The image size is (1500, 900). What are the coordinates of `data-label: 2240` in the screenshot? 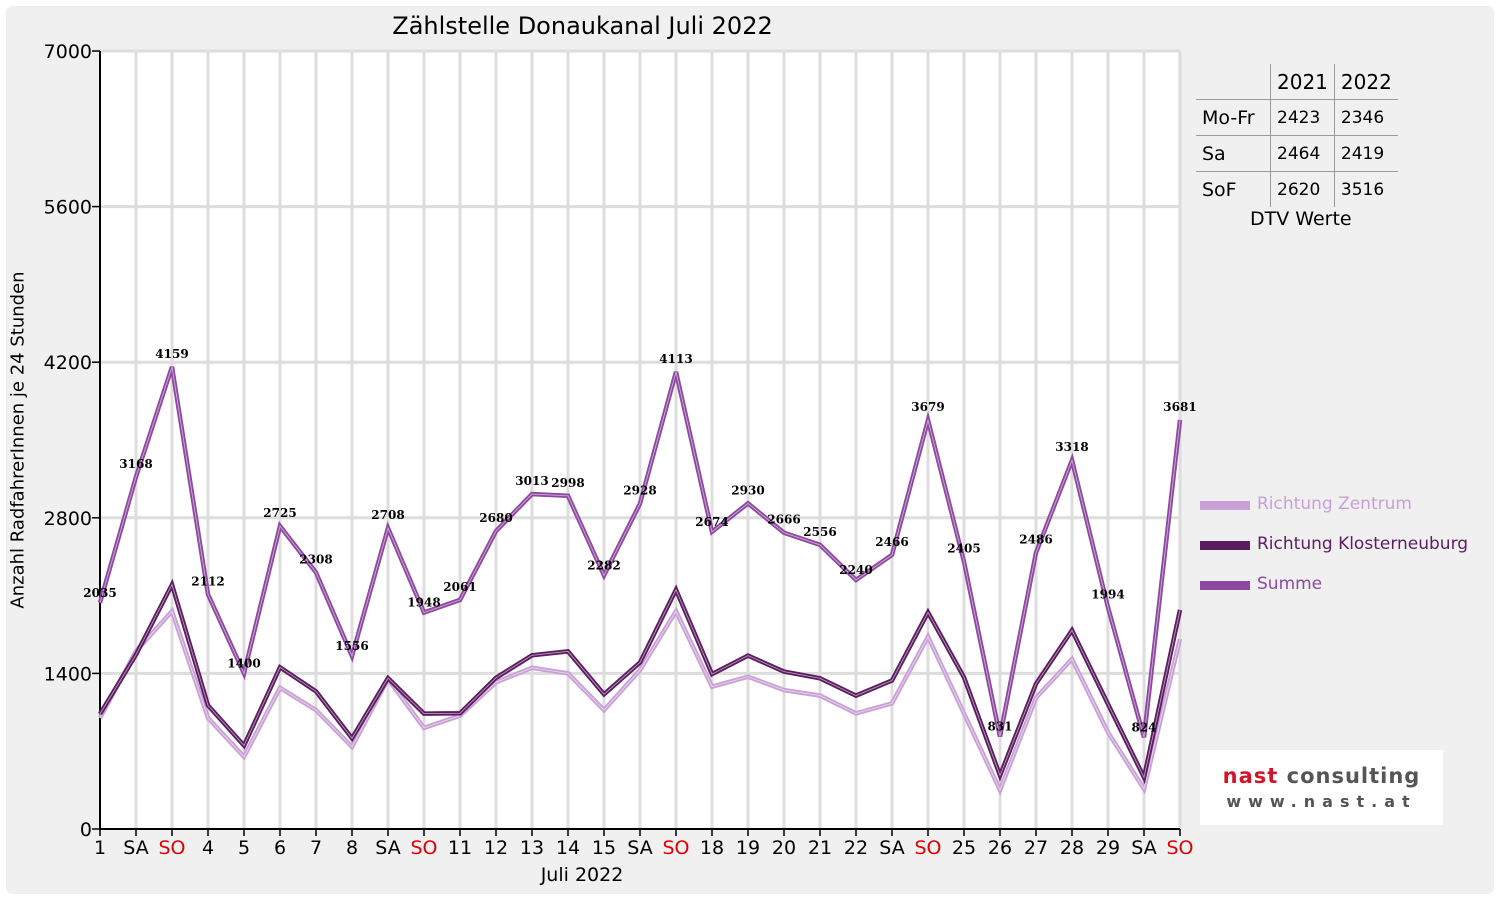 It's located at (855, 570).